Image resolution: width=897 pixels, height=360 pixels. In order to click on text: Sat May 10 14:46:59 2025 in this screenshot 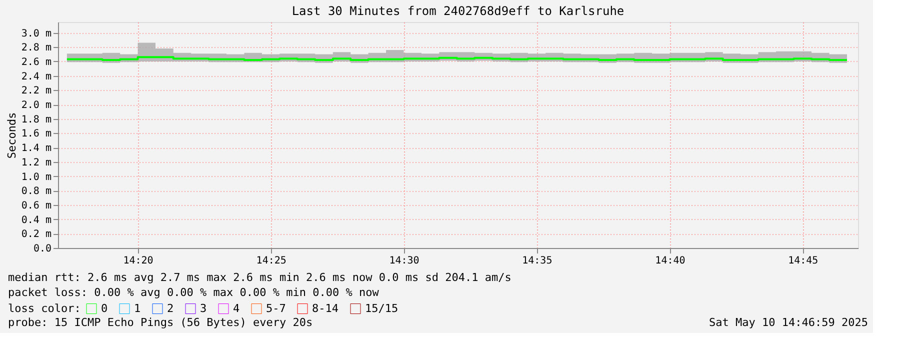, I will do `click(788, 322)`.